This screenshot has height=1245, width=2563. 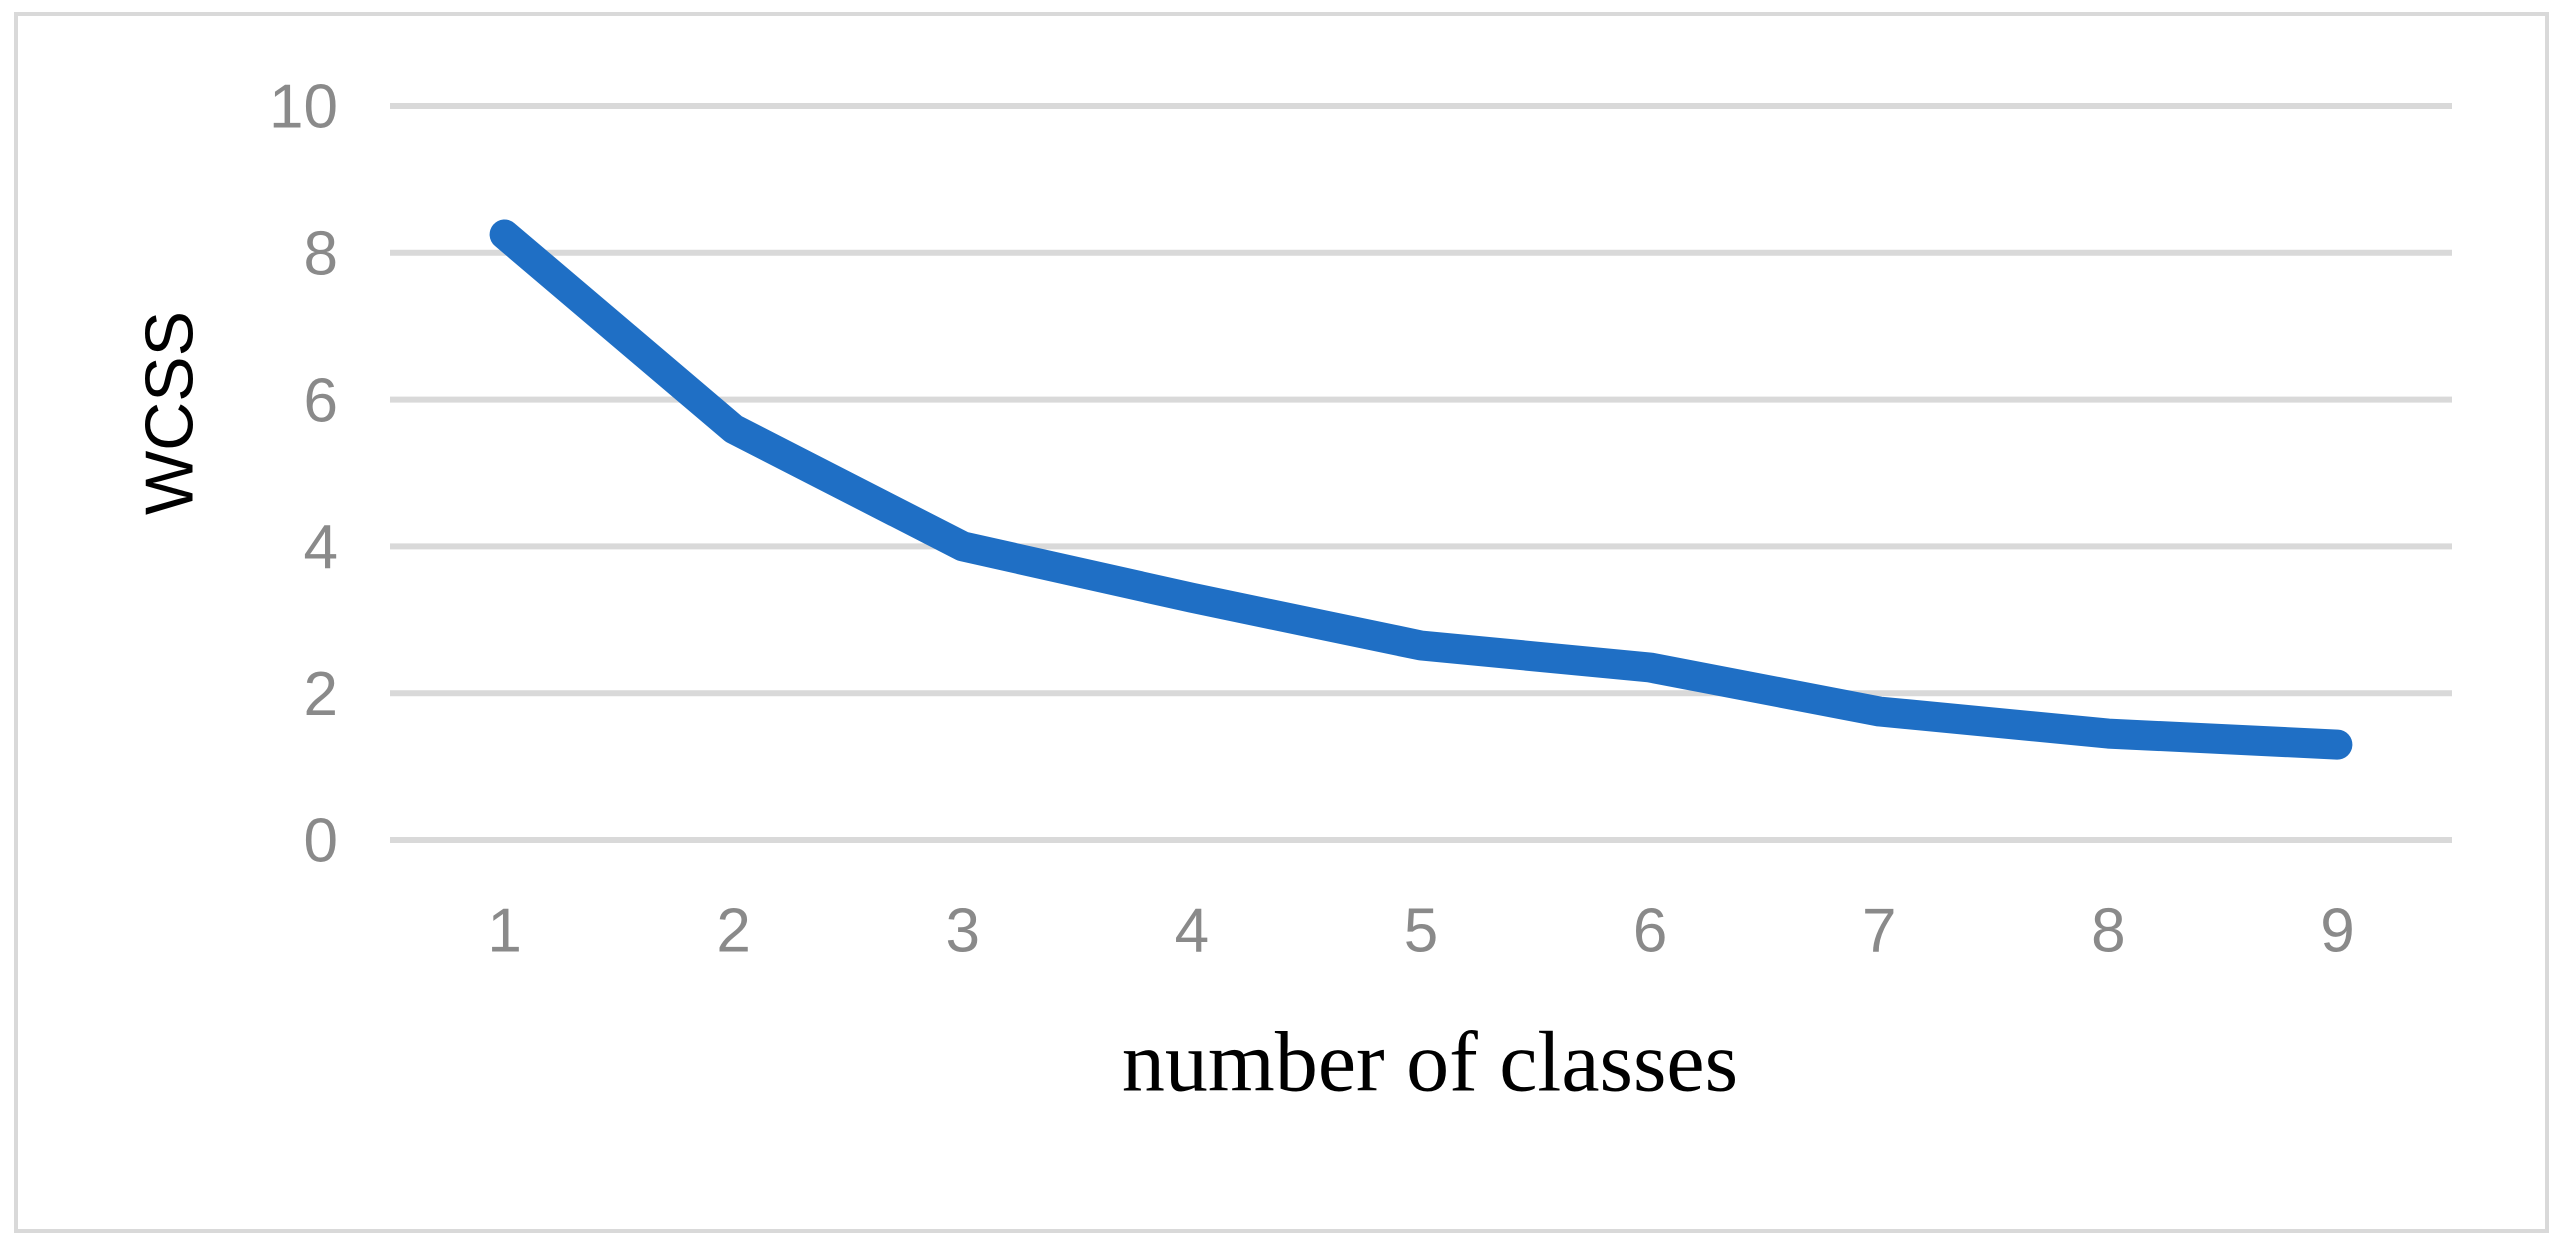 What do you see at coordinates (733, 931) in the screenshot?
I see `x-tick-label-2: 2` at bounding box center [733, 931].